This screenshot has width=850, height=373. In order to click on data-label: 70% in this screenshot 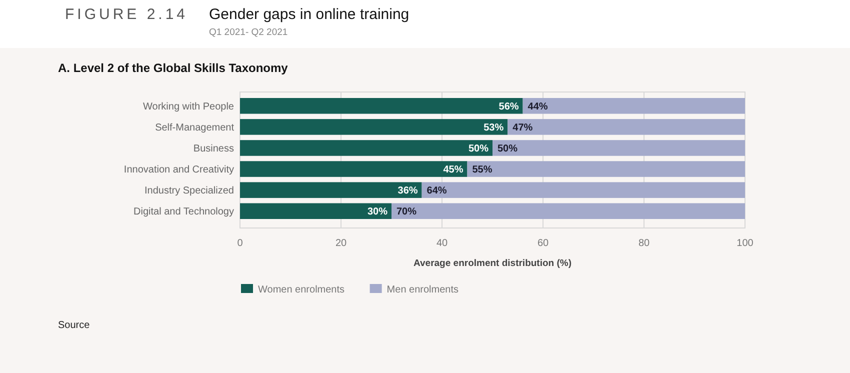, I will do `click(406, 212)`.